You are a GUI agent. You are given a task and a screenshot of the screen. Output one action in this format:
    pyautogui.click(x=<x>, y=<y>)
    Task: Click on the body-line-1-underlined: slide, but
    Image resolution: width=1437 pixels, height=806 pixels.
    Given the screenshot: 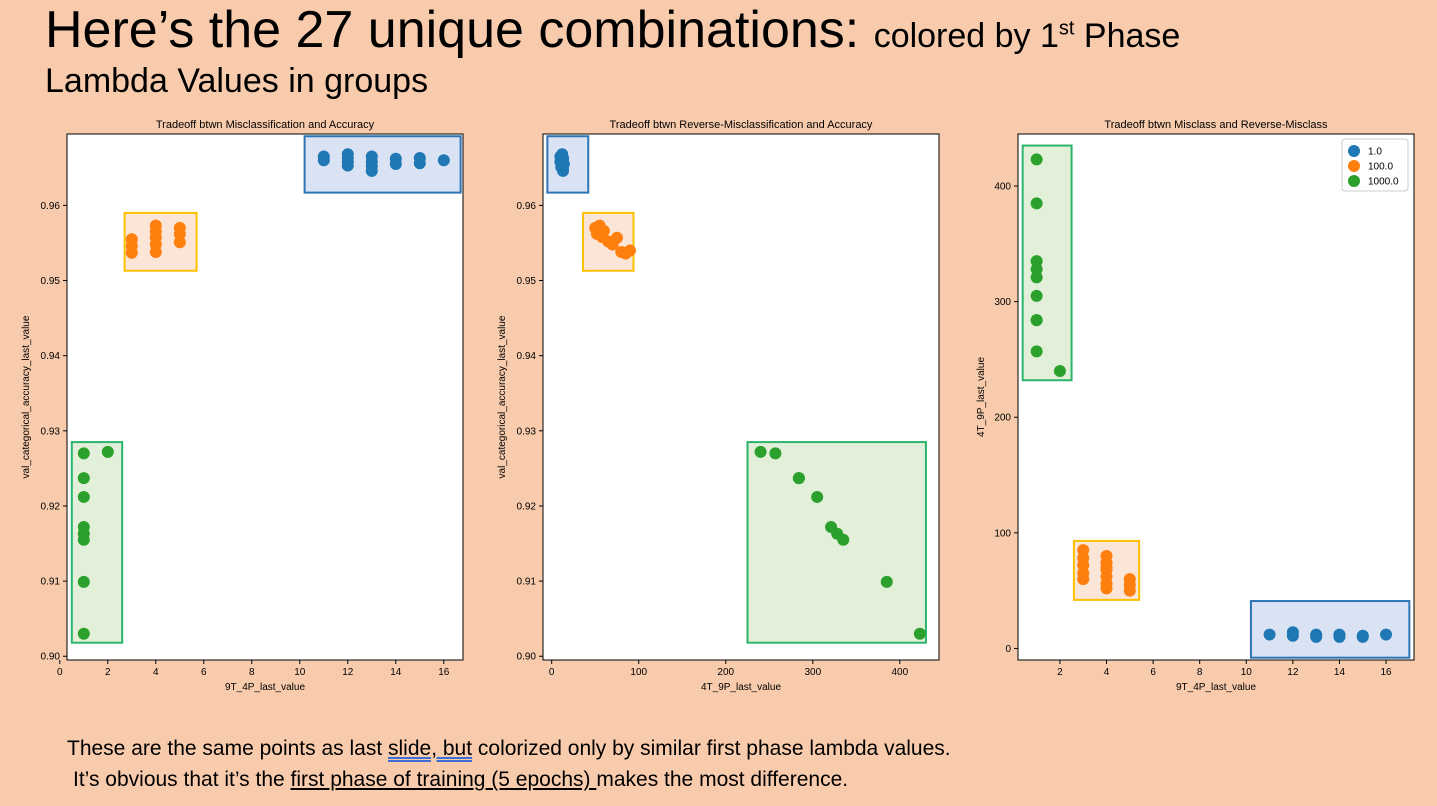 What is the action you would take?
    pyautogui.click(x=430, y=748)
    